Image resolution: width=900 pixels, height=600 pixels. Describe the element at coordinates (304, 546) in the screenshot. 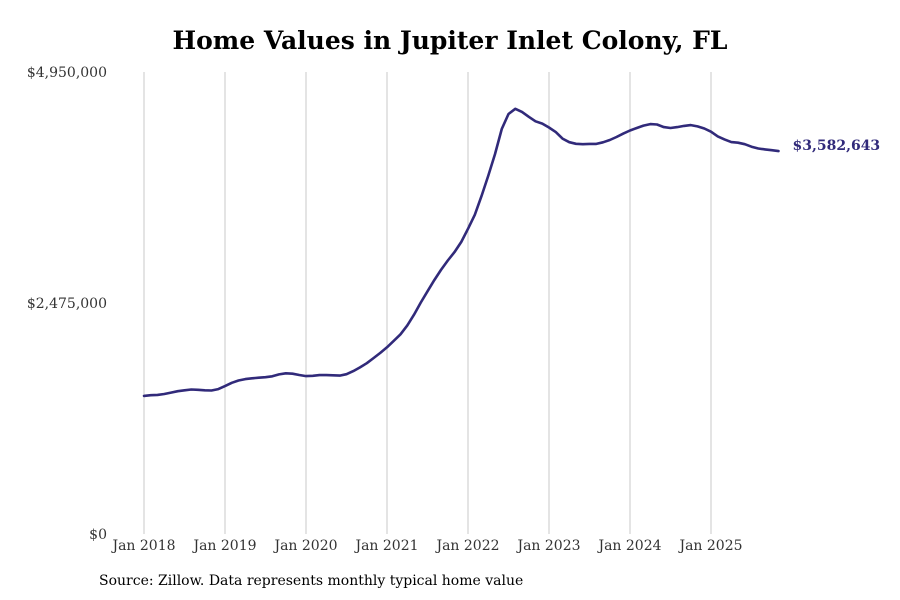

I see `x-tick-label: Jan 2020` at that location.